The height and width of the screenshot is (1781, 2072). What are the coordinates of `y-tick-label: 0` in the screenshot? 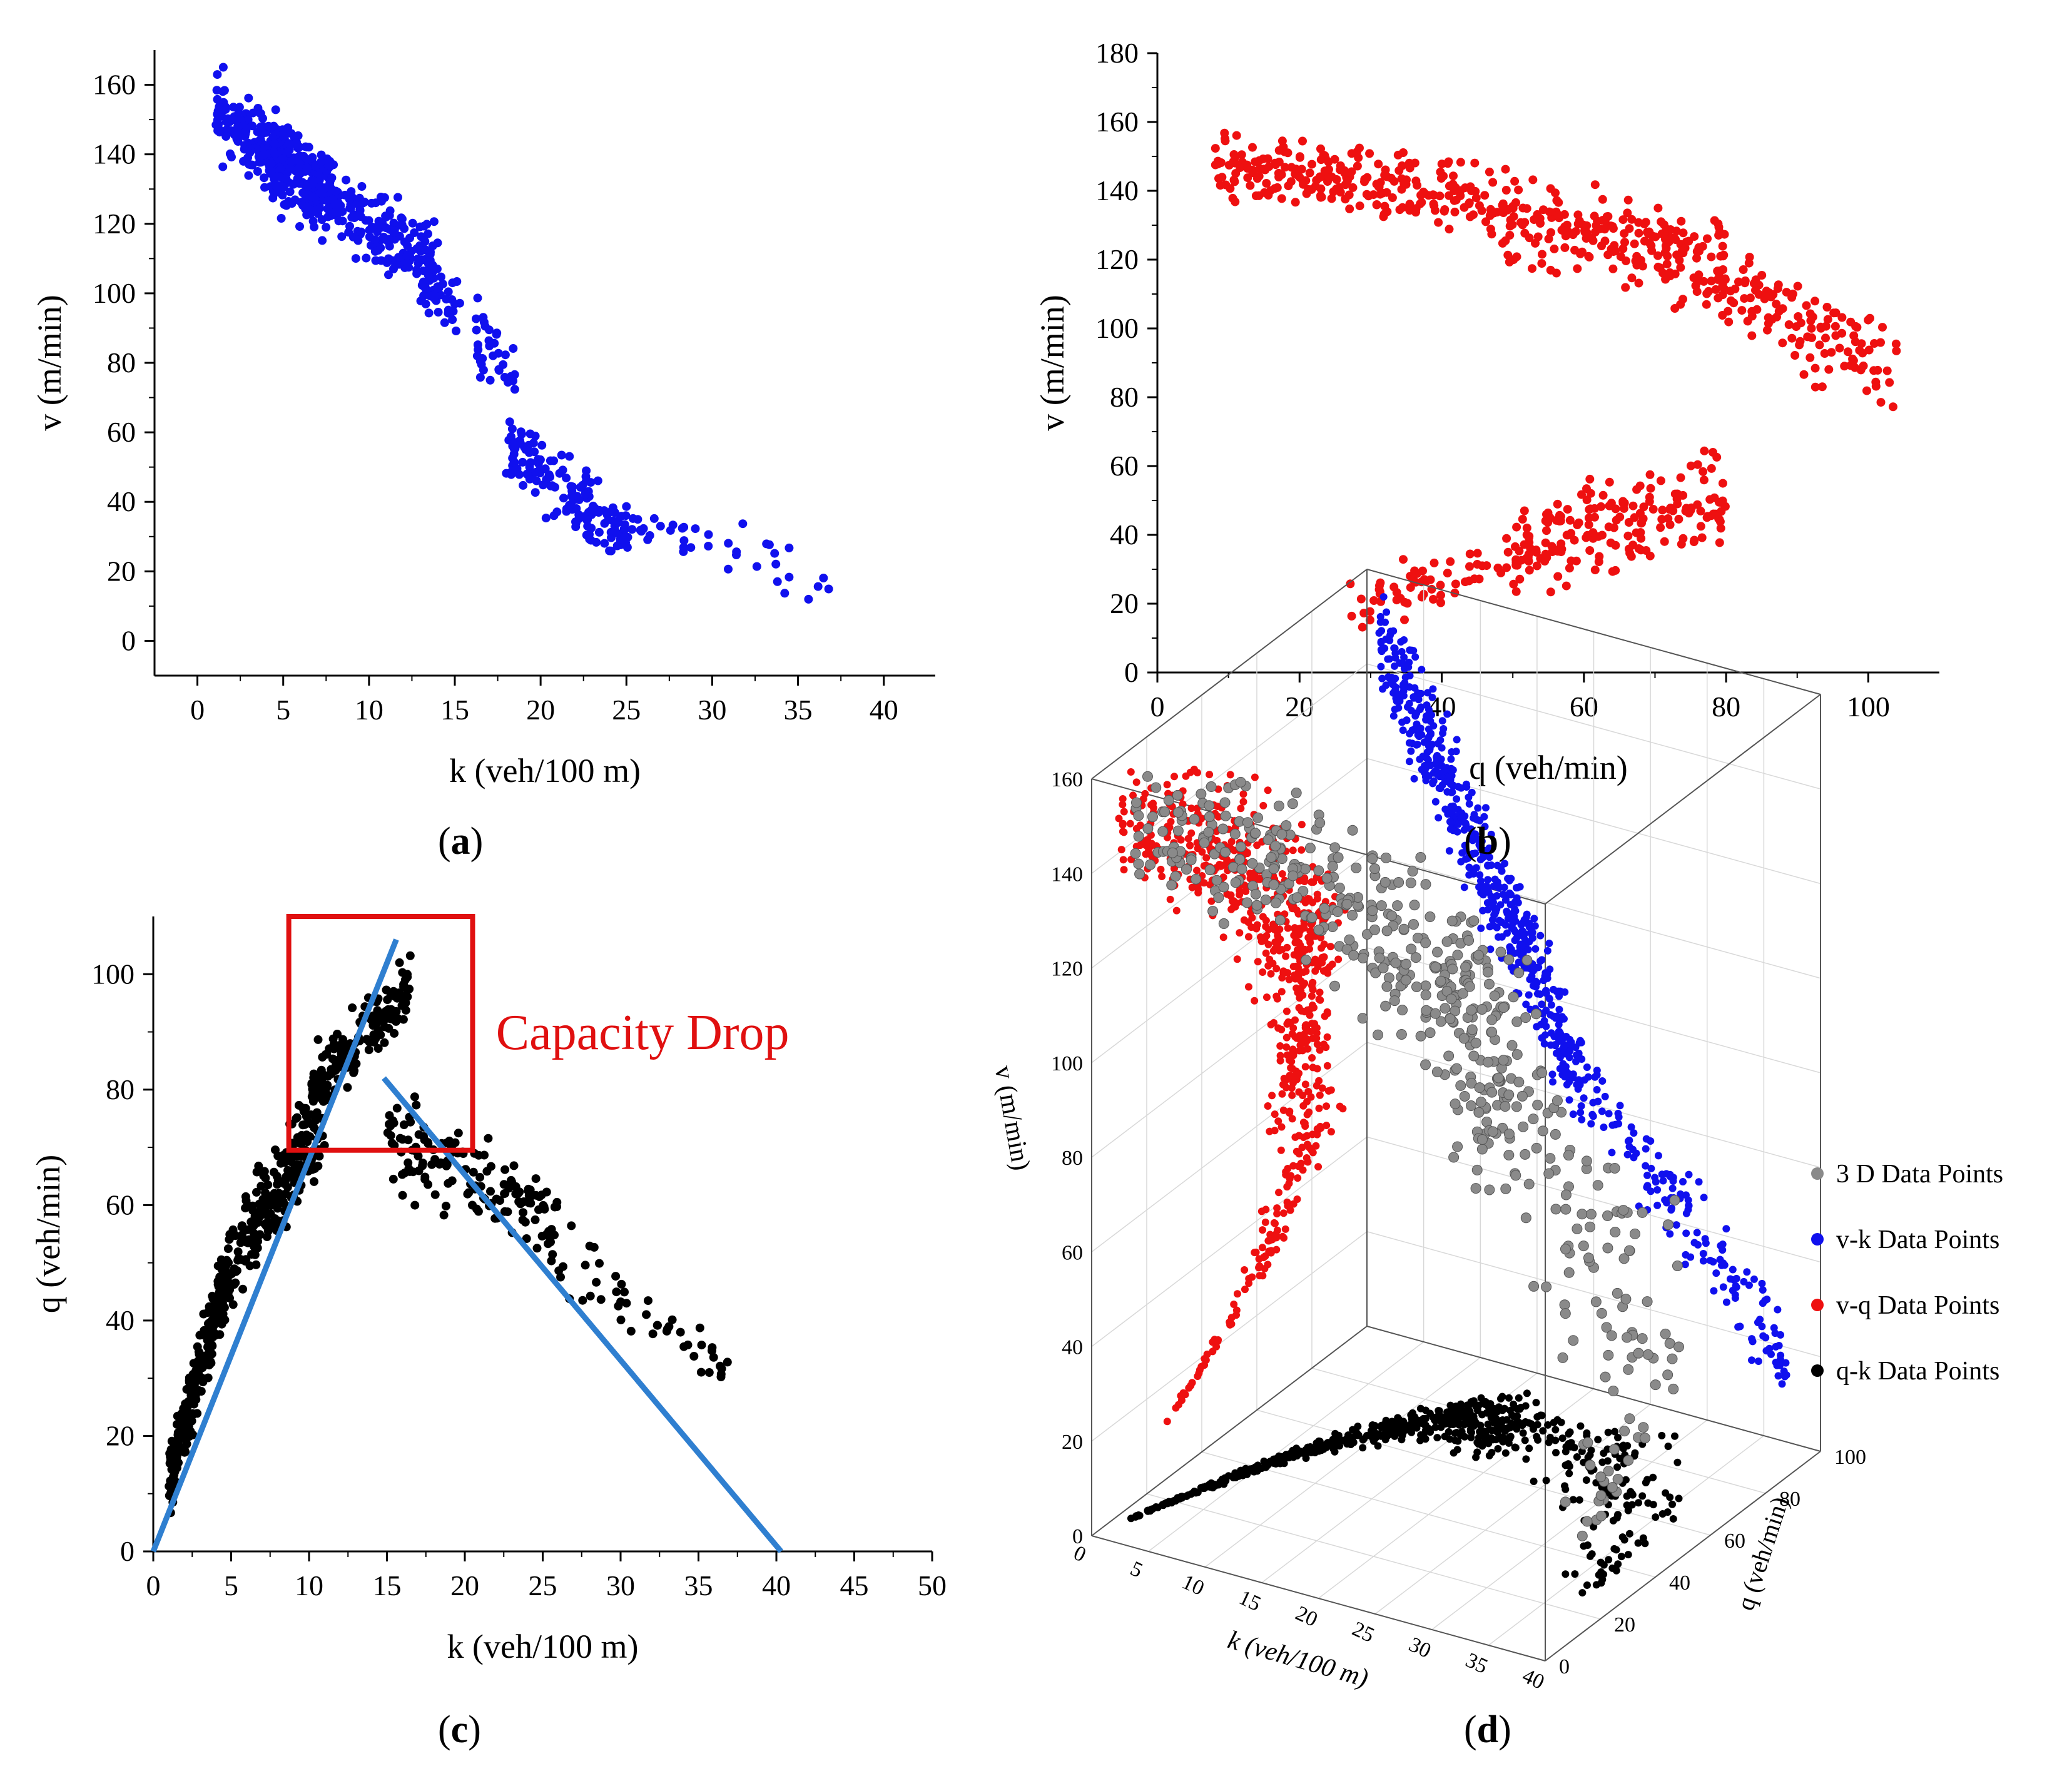 It's located at (128, 640).